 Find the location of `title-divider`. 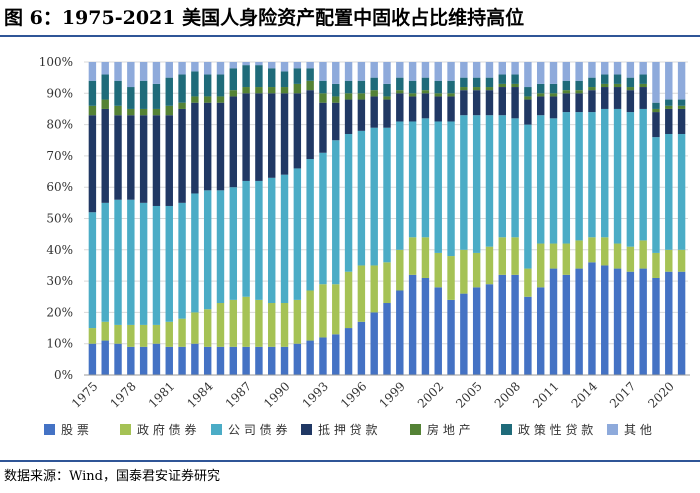

title-divider is located at coordinates (350, 36).